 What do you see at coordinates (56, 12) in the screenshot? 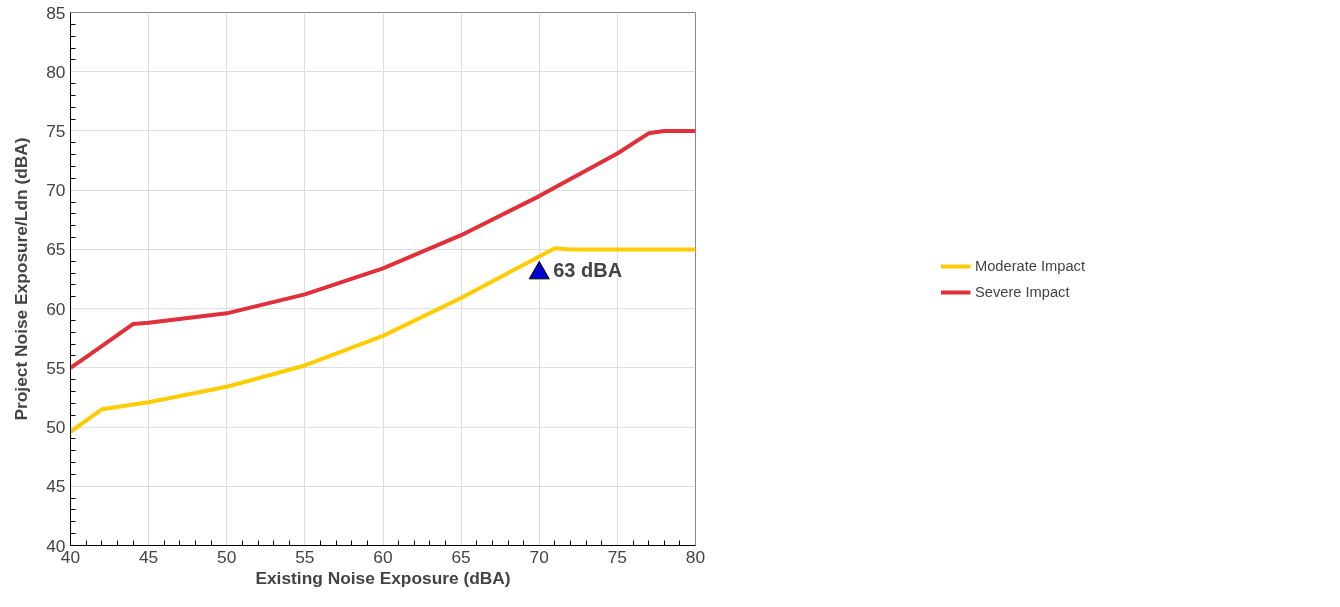
I see `y-tick-label: 85` at bounding box center [56, 12].